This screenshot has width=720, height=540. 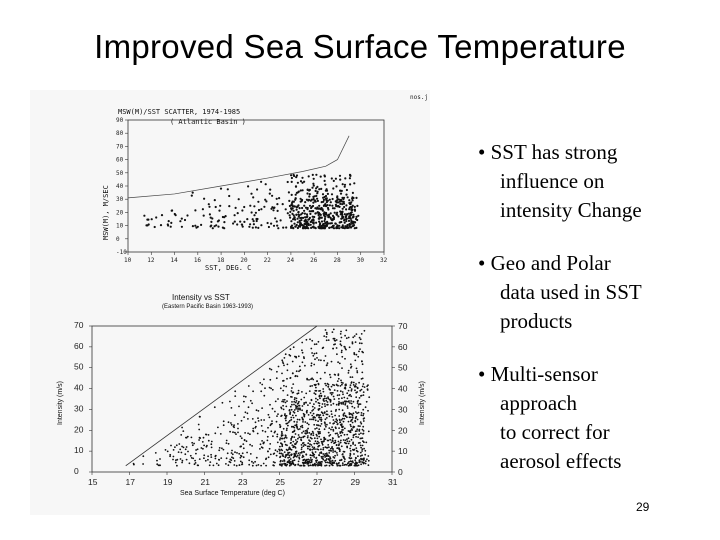 I want to click on y-tick-label-right: 30, so click(x=403, y=409).